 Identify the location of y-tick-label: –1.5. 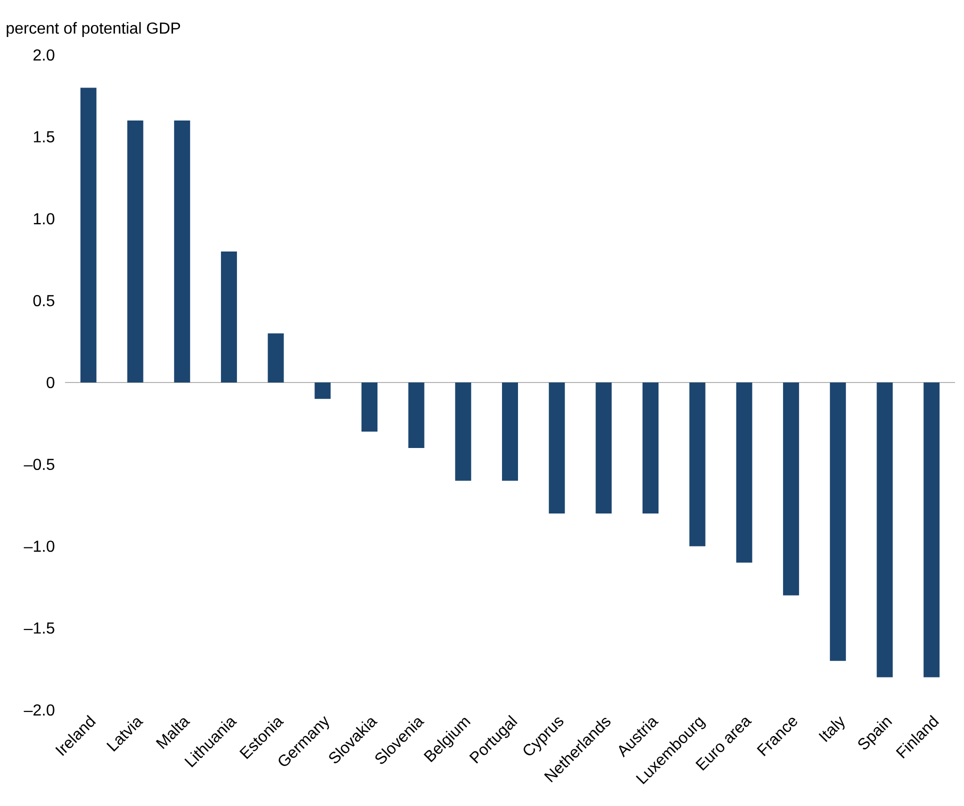
(39, 628).